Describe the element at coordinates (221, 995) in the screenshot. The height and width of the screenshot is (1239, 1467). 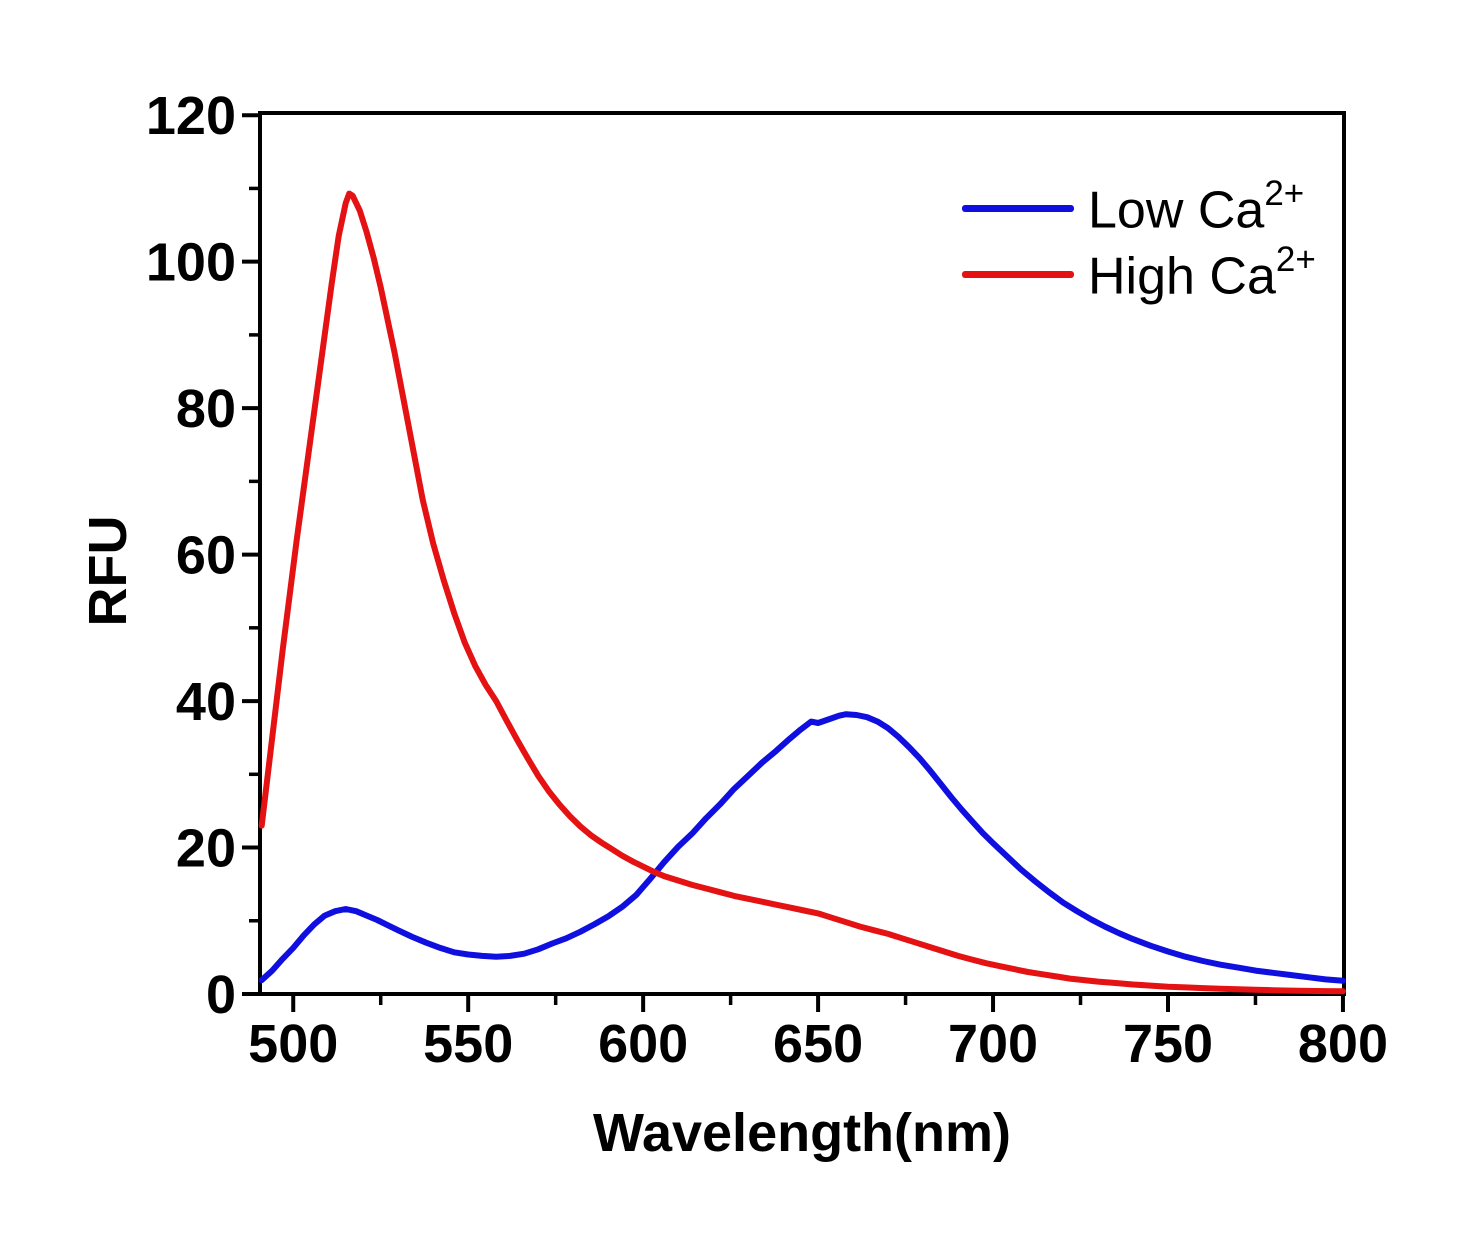
I see `y-tick-label: 0` at that location.